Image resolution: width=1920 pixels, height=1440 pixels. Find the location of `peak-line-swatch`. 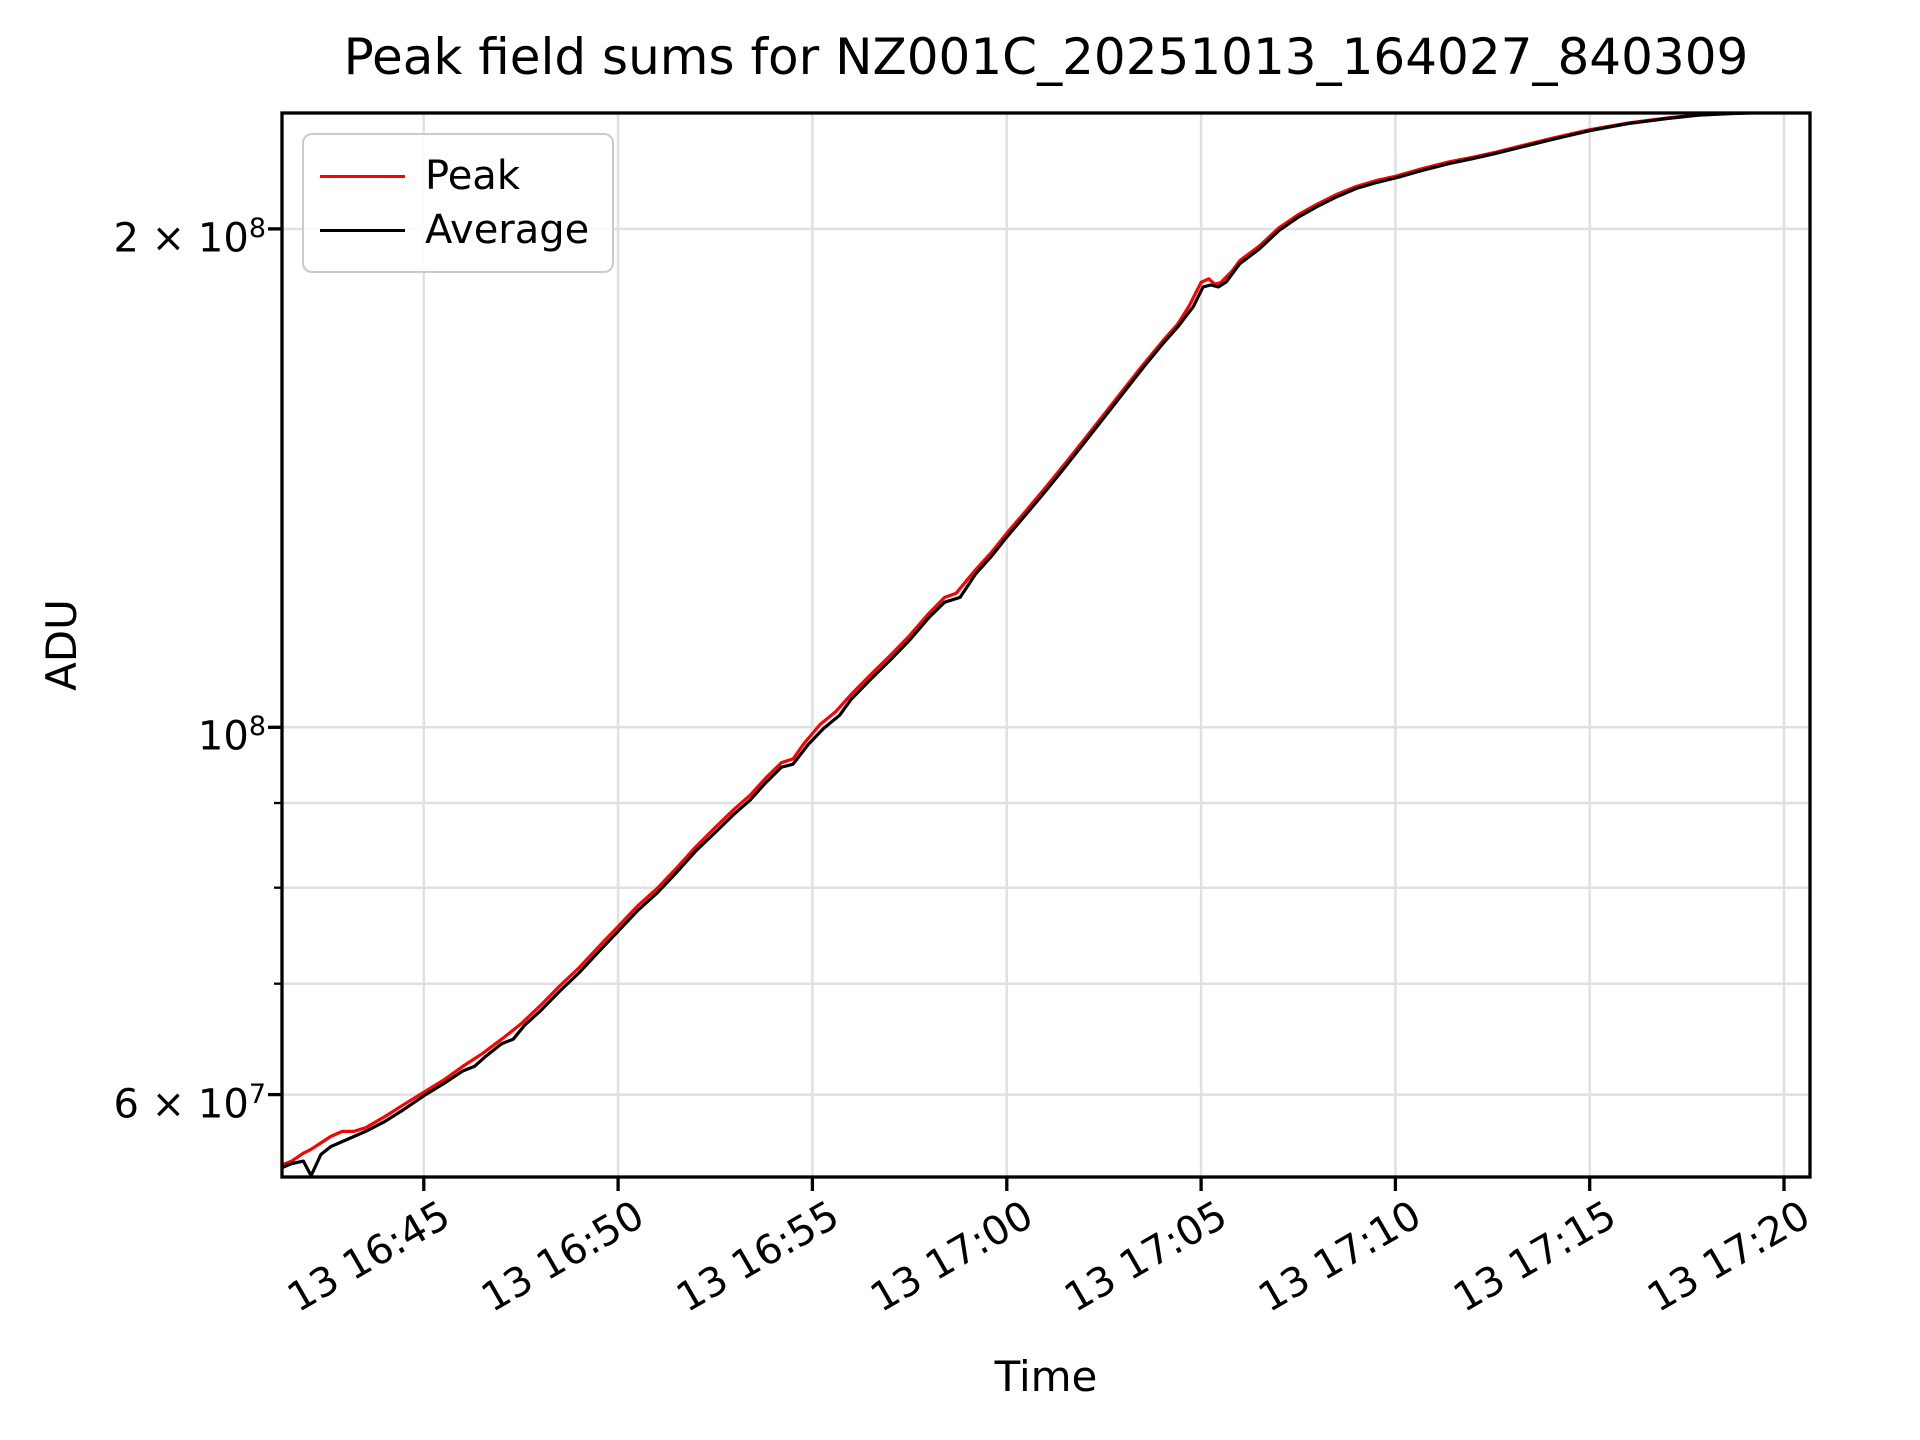

peak-line-swatch is located at coordinates (362, 176).